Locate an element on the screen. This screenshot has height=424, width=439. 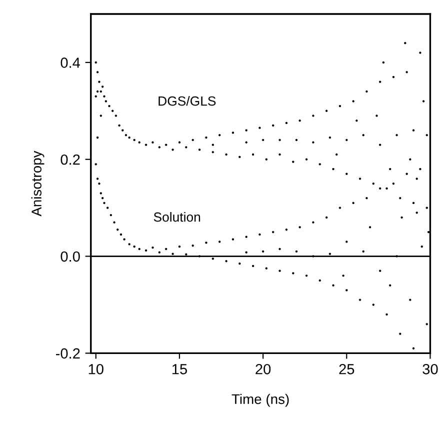
y-tick-label: 0.4 is located at coordinates (70, 63).